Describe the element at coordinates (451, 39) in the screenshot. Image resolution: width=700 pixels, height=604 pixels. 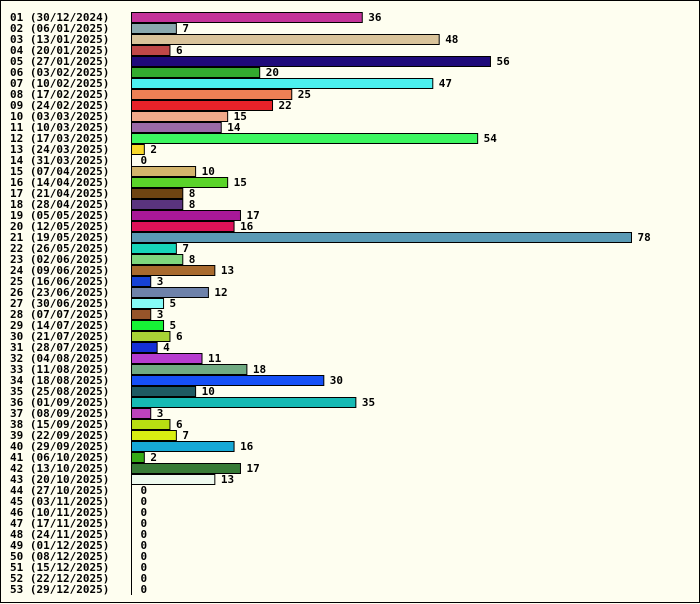
I see `value-label: 48` at that location.